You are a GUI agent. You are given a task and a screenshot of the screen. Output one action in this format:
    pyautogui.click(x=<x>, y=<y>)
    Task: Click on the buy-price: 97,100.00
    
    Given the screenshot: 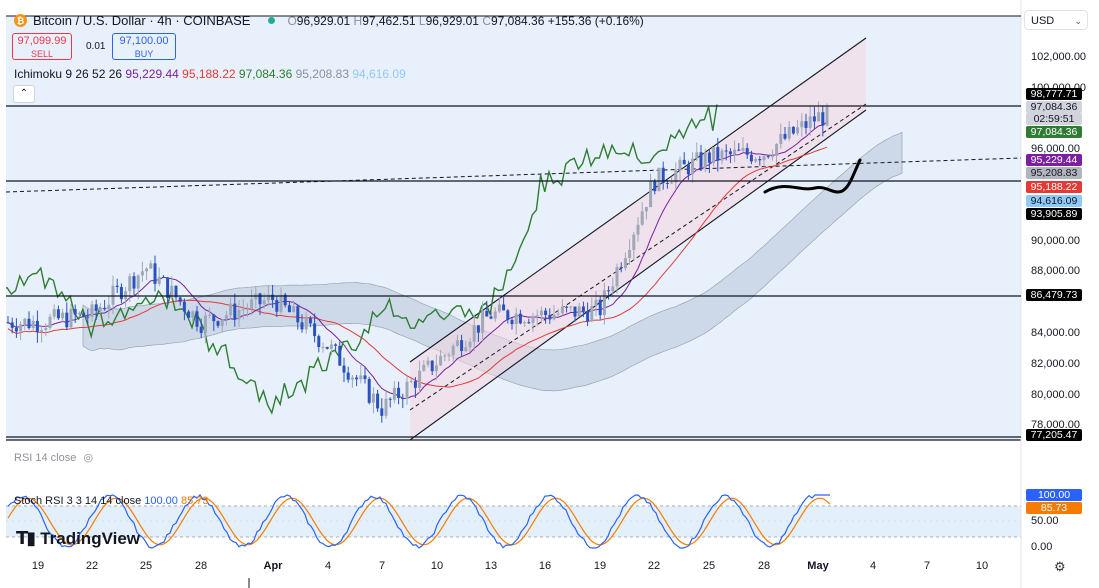 What is the action you would take?
    pyautogui.click(x=144, y=41)
    